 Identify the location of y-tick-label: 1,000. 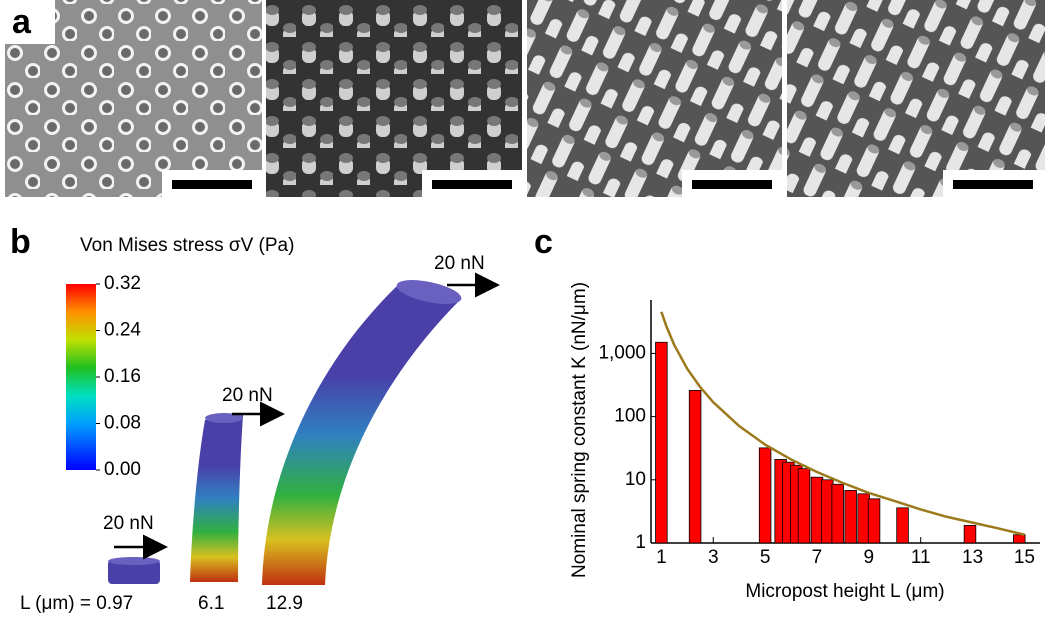
(622, 352).